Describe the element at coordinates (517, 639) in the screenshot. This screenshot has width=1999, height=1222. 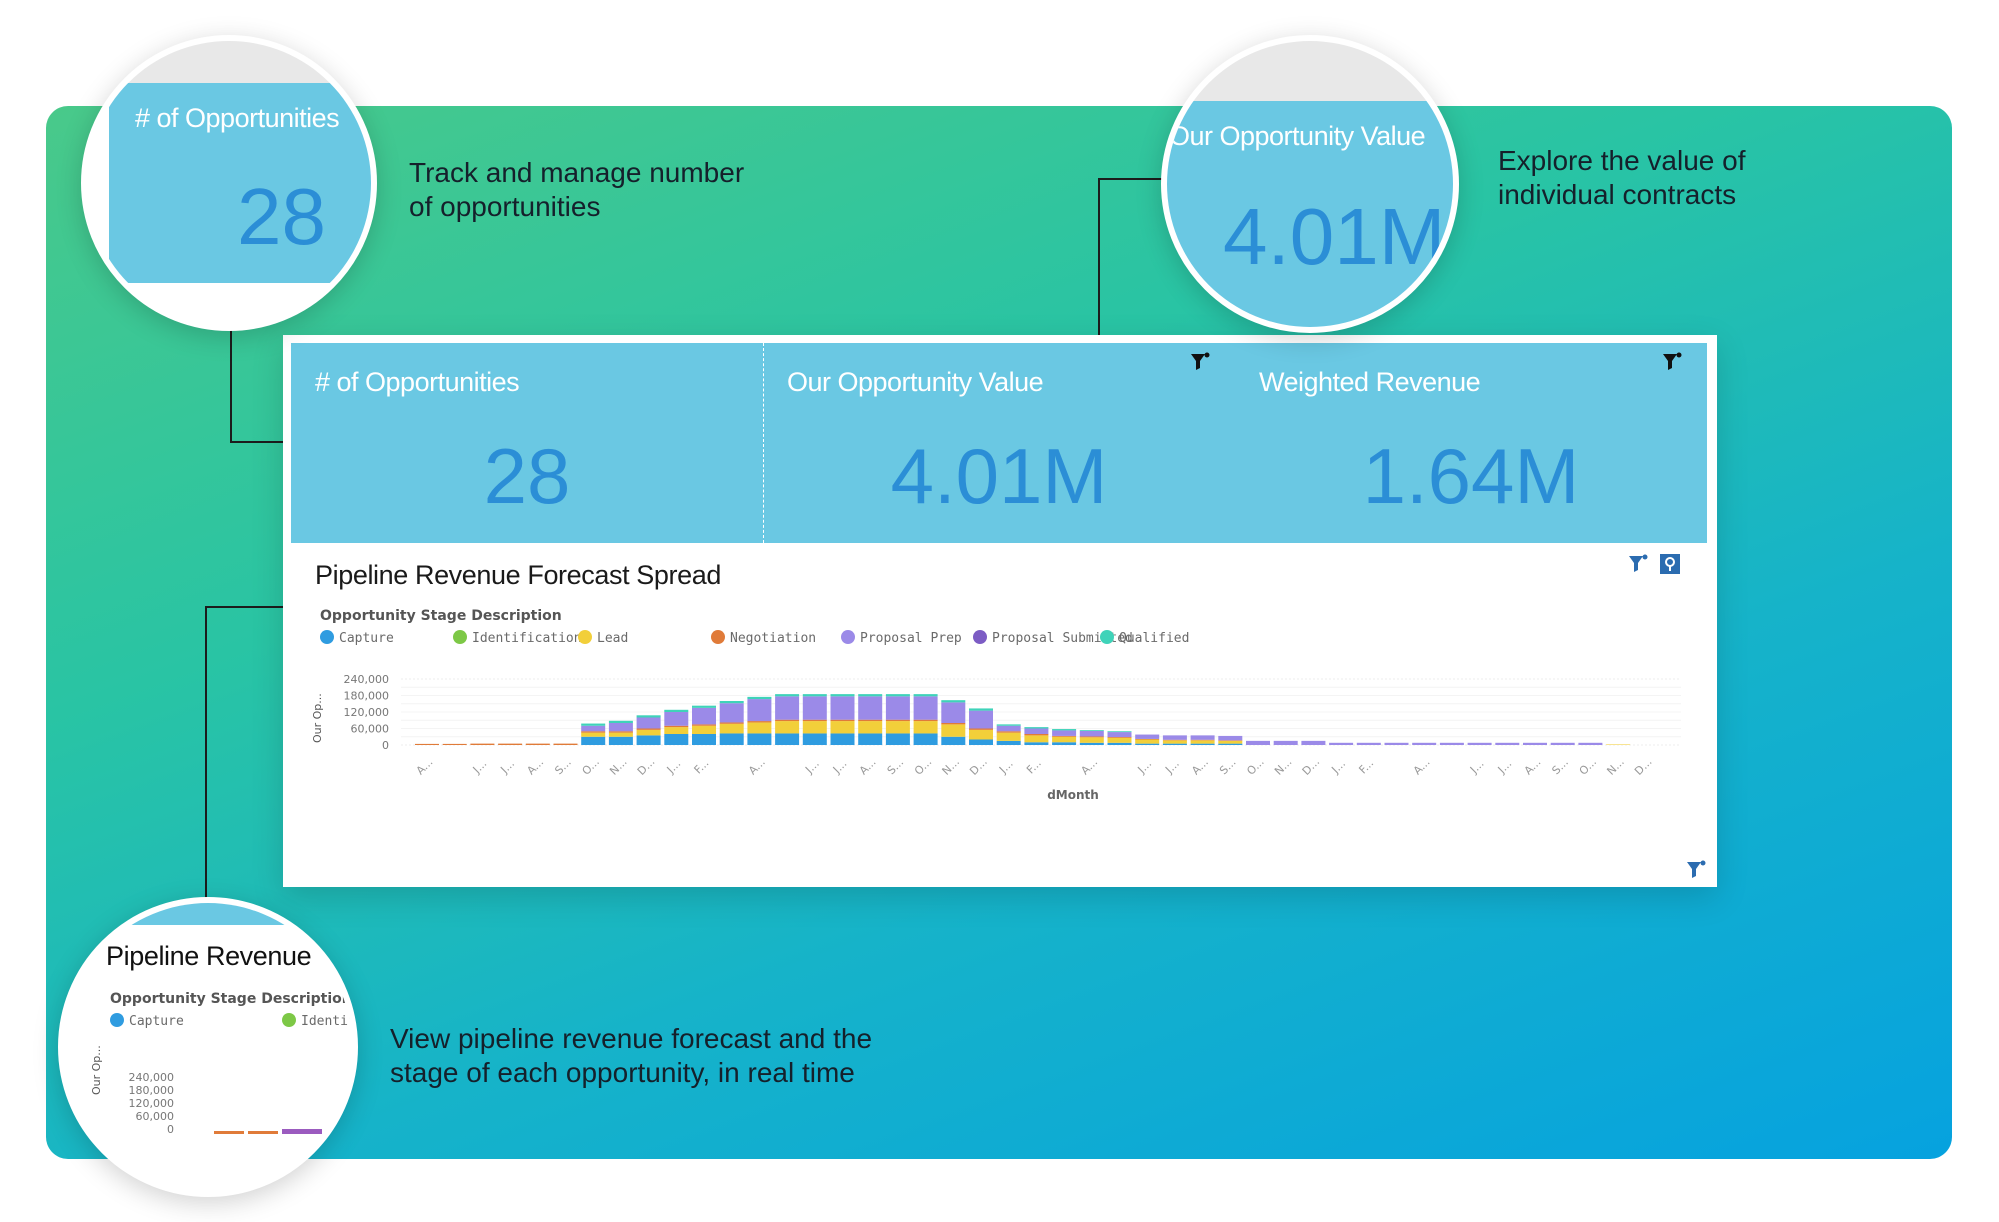
I see `legend-item-identification: Identification` at that location.